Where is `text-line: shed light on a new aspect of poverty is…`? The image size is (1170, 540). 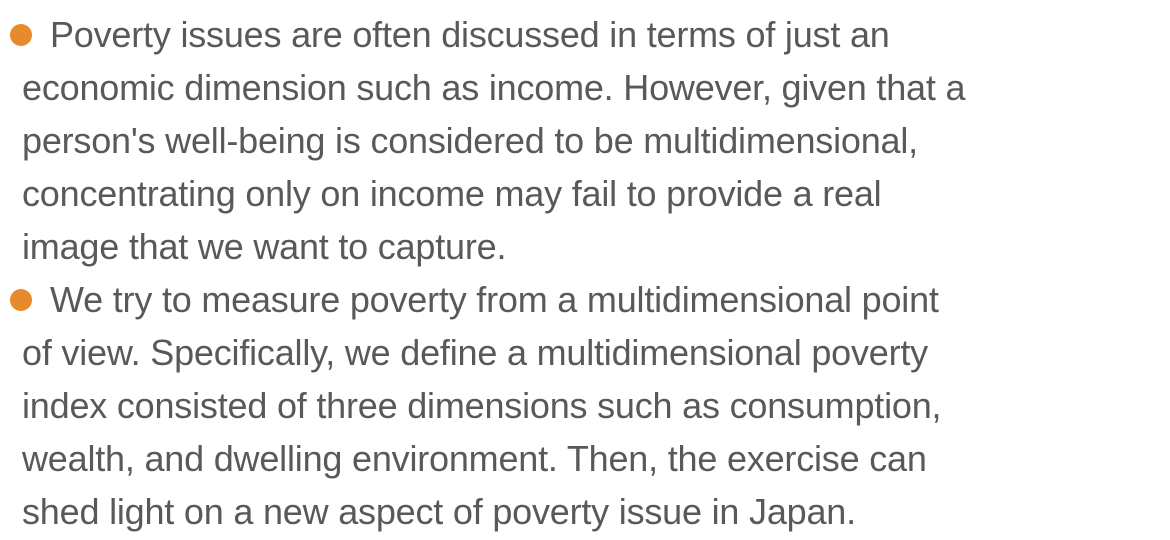
text-line: shed light on a new aspect of poverty is… is located at coordinates (439, 511).